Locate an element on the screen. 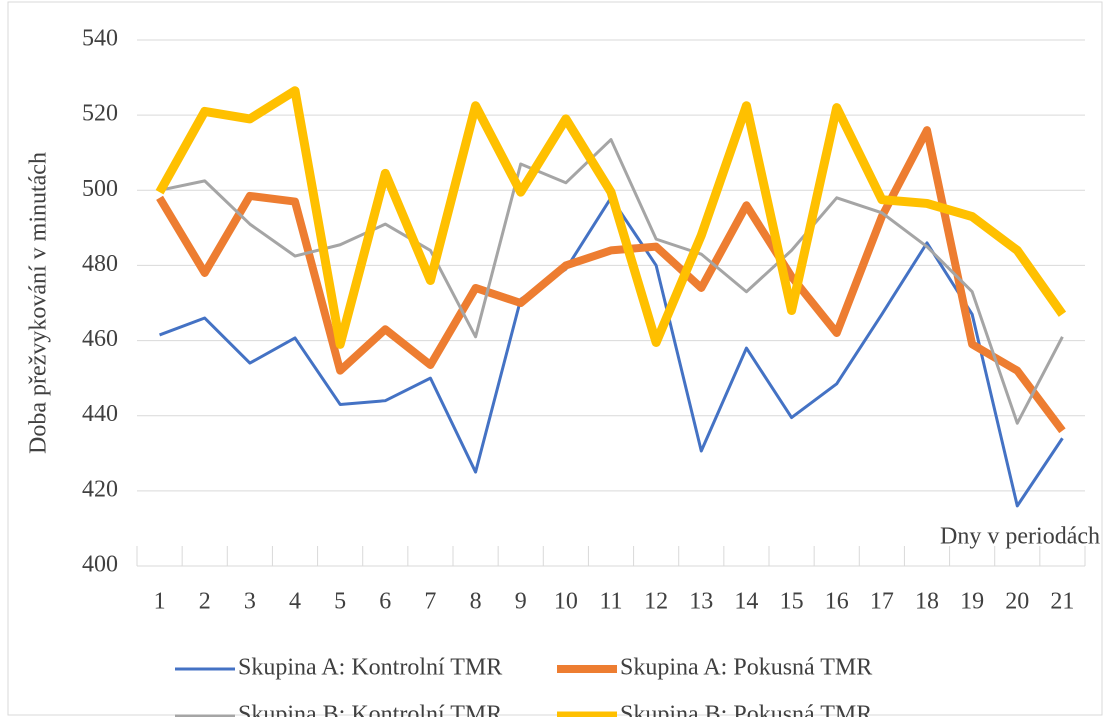 The height and width of the screenshot is (717, 1104). x-tick-label: 6 is located at coordinates (385, 602).